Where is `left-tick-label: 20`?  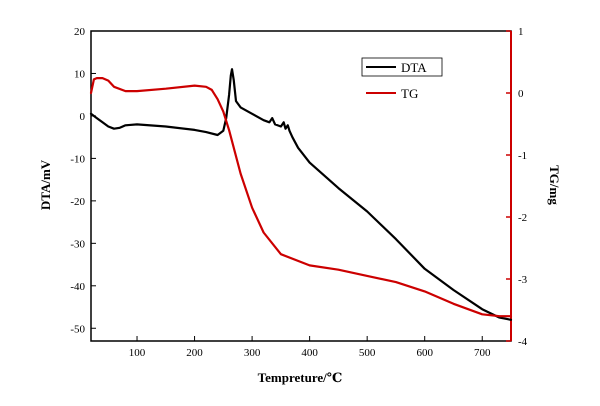 left-tick-label: 20 is located at coordinates (80, 32).